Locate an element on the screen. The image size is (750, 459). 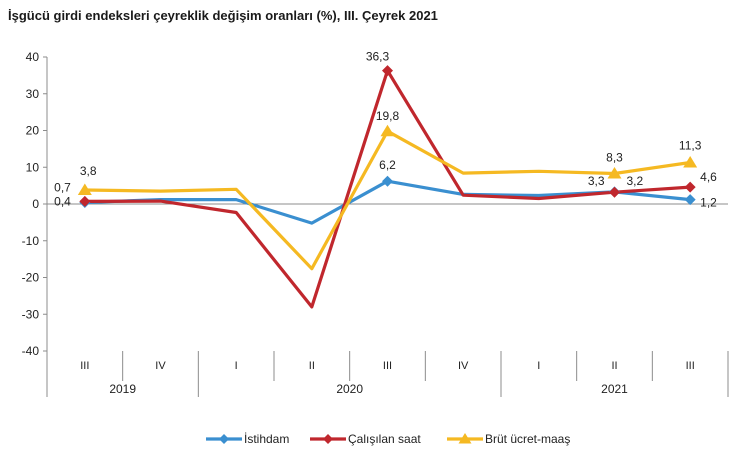
data-label: 11,3 is located at coordinates (690, 145).